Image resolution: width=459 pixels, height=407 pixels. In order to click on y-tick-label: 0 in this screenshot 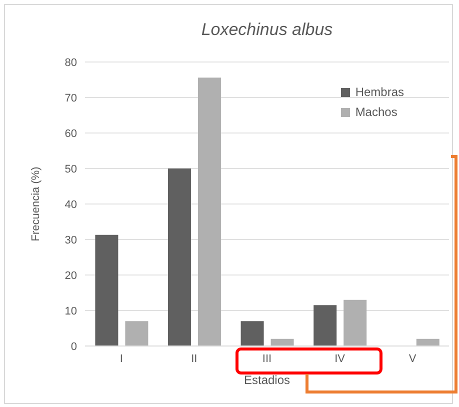, I will do `click(73, 346)`.